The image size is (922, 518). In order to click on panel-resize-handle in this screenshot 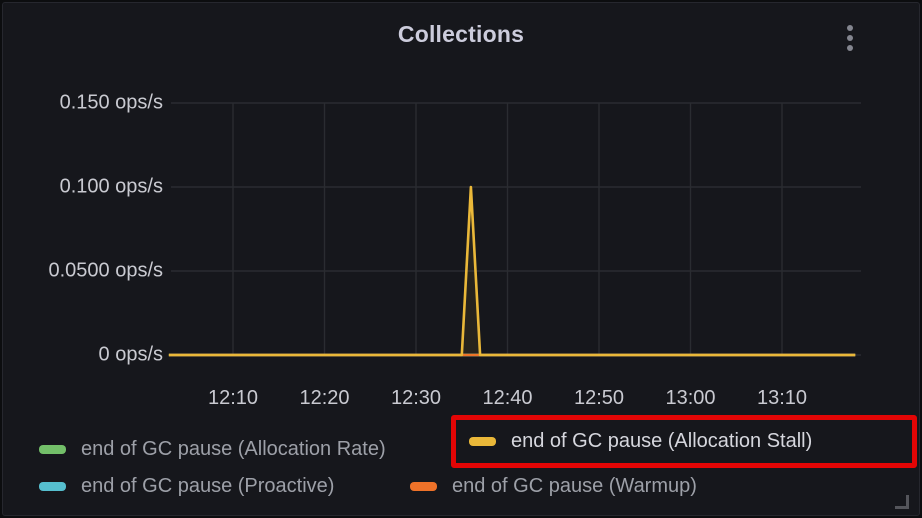, I will do `click(902, 502)`.